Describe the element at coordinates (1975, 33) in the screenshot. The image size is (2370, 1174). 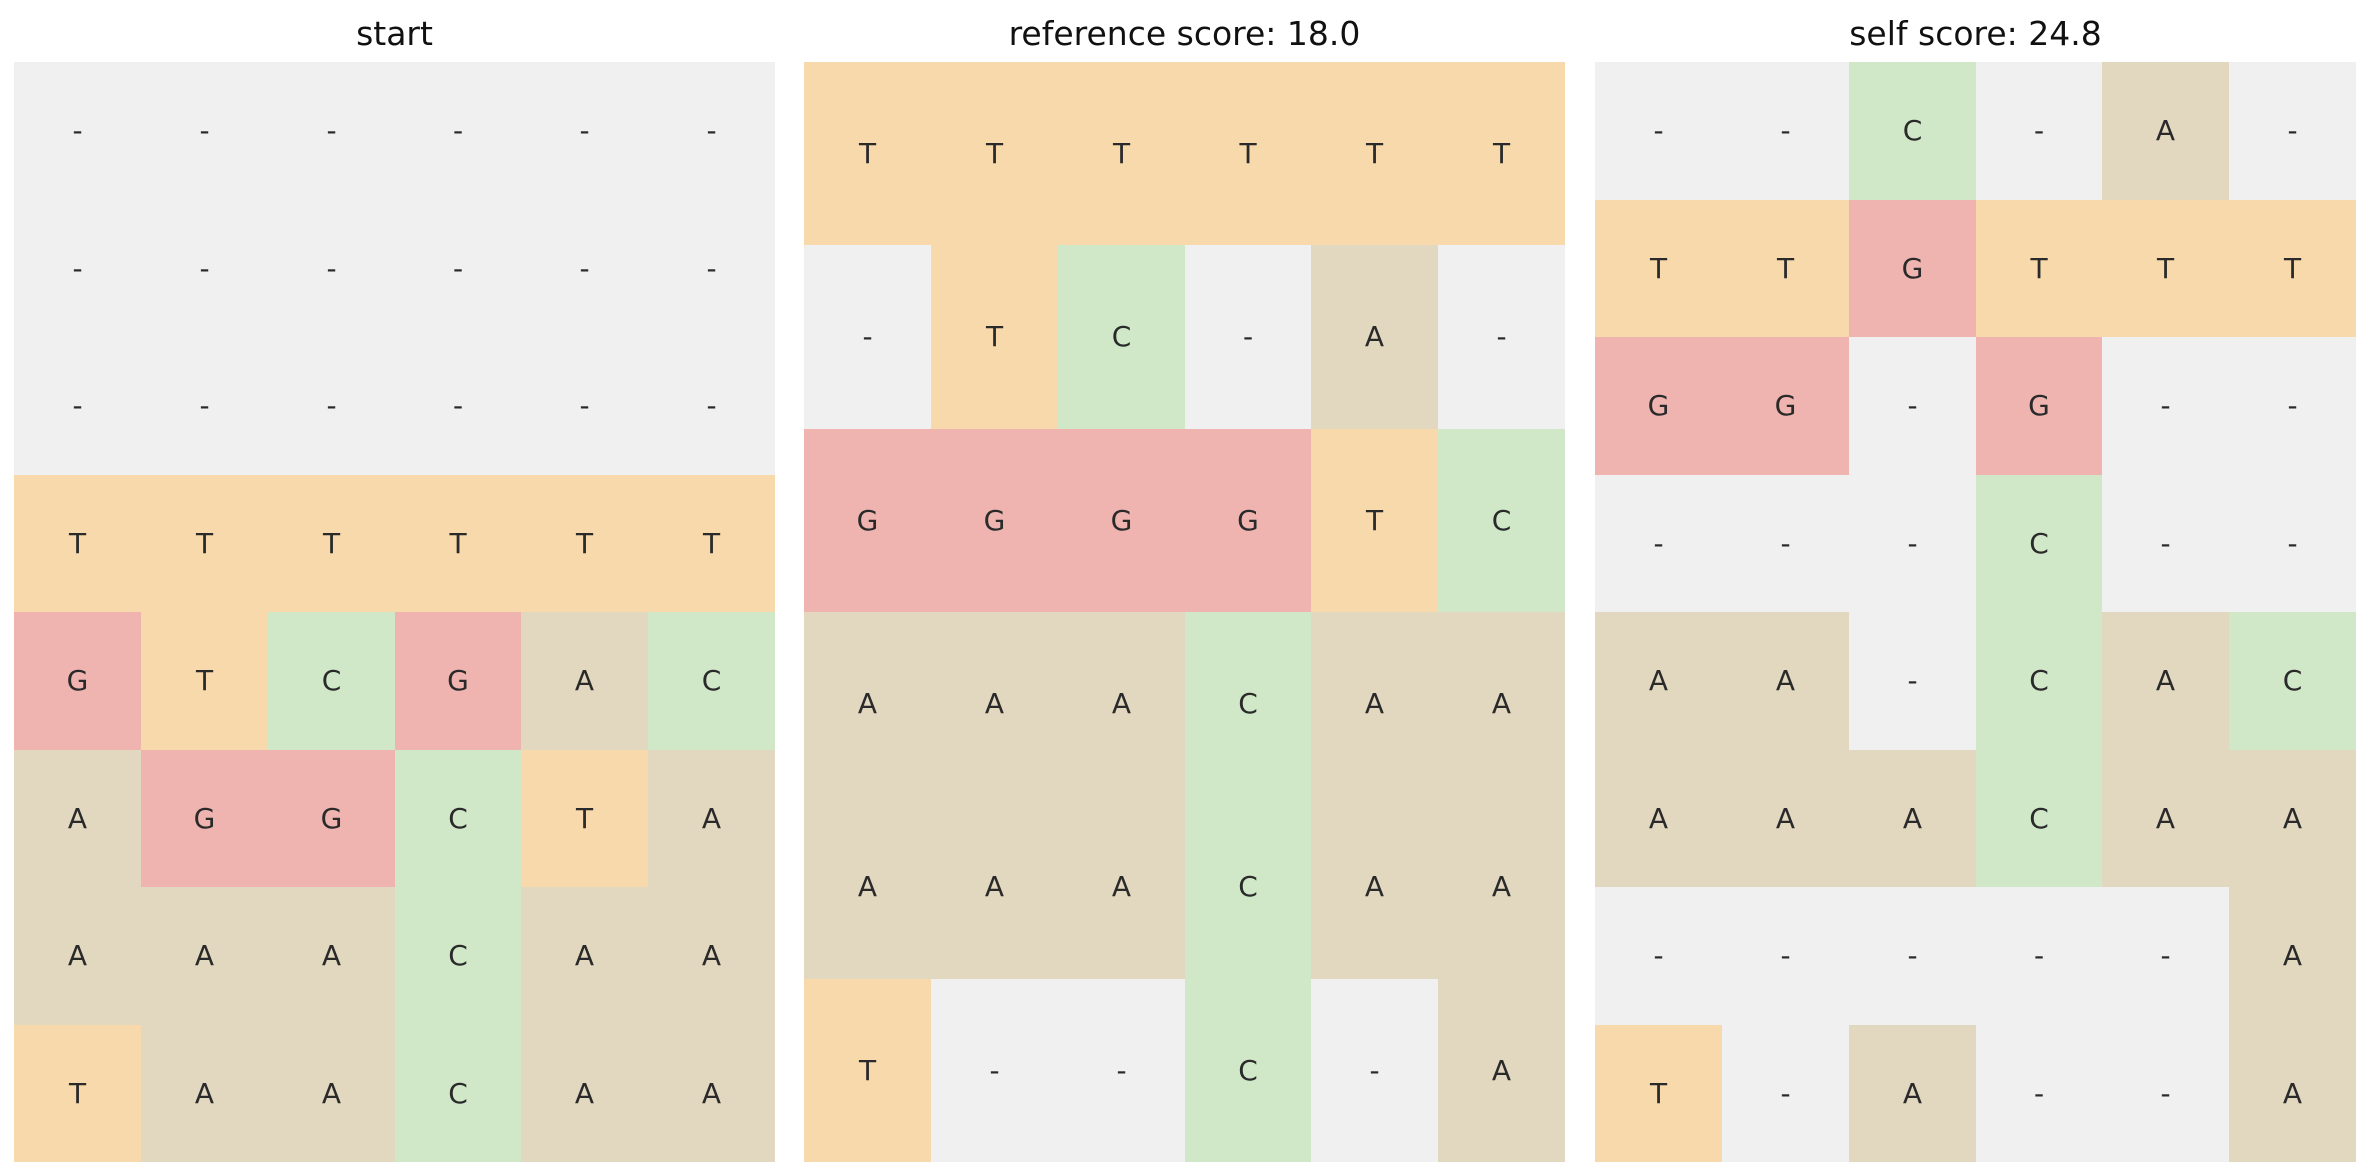
I see `panel-title: self score: 24.8` at that location.